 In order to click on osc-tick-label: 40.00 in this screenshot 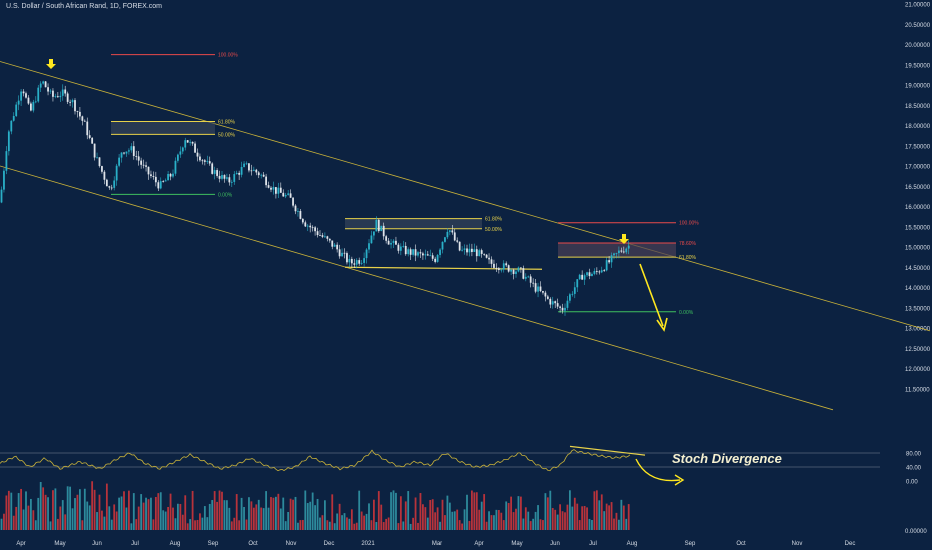, I will do `click(914, 469)`.